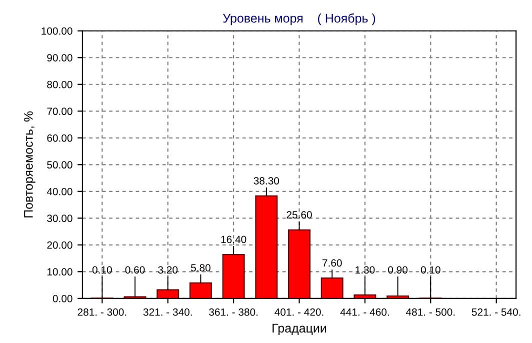  What do you see at coordinates (59, 112) in the screenshot?
I see `y-tick-label: 70.00` at bounding box center [59, 112].